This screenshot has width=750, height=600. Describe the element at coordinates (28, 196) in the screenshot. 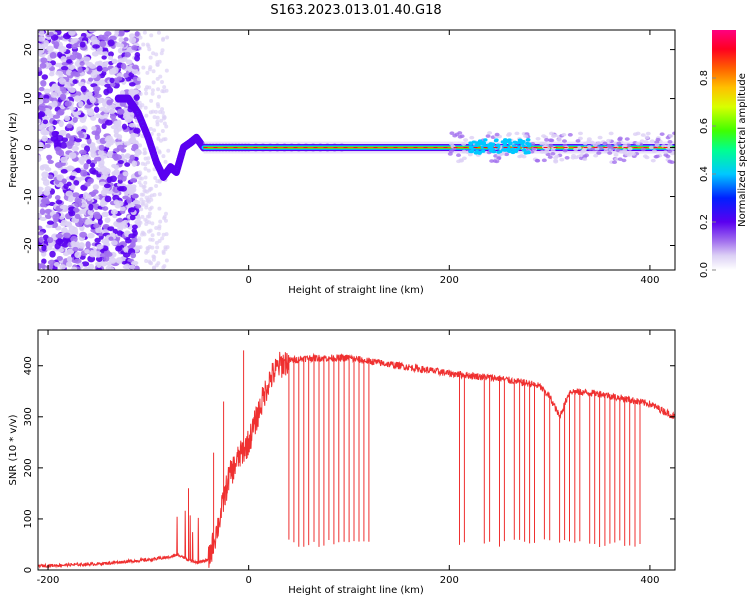

I see `spectrogram-ytick-label: -10` at that location.